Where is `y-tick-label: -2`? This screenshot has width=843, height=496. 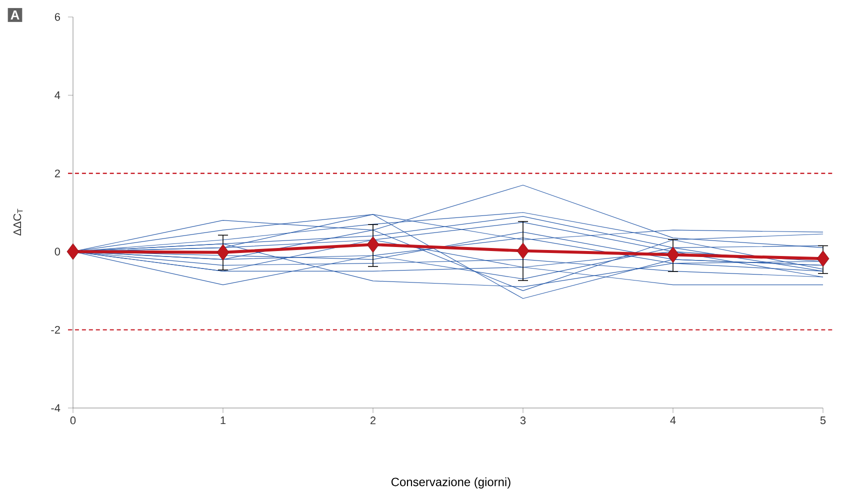
y-tick-label: -2 is located at coordinates (55, 330).